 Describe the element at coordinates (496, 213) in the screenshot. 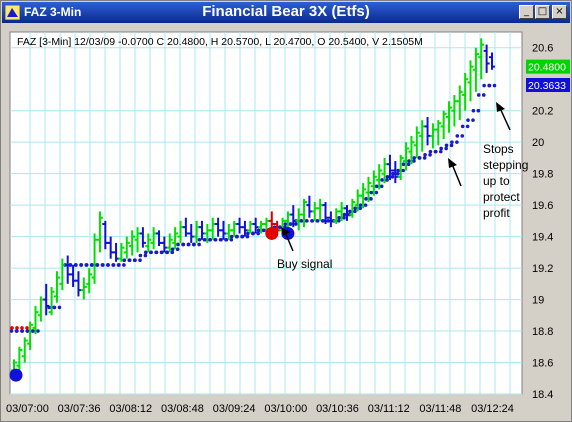

I see `stops-note-label: profit` at that location.